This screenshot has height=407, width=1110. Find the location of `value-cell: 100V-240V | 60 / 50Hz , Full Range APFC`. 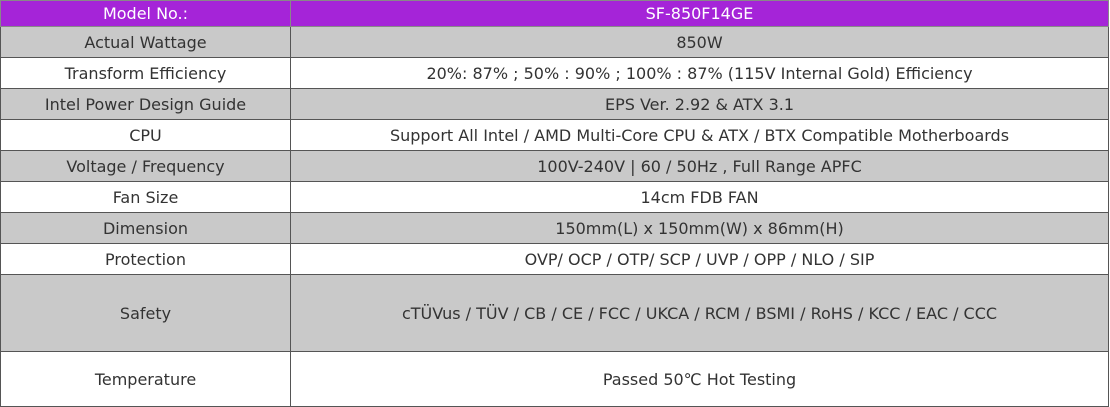

value-cell: 100V-240V | 60 / 50Hz , Full Range APFC is located at coordinates (699, 166).